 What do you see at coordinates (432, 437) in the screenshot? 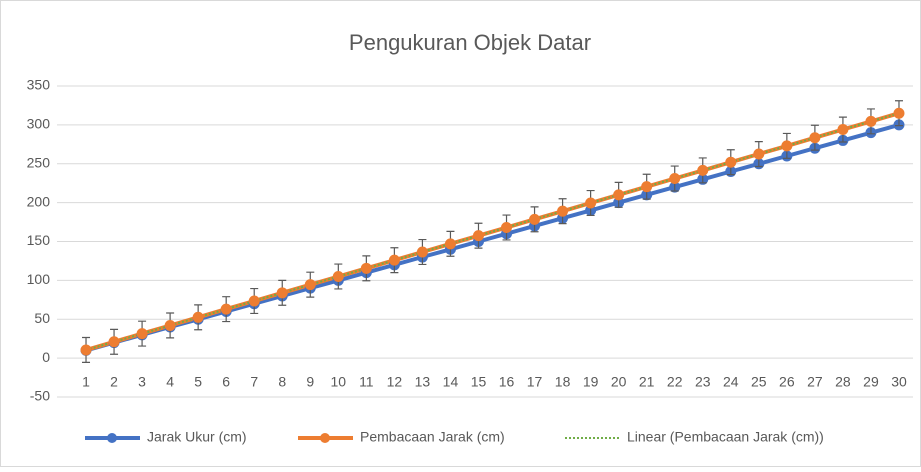
I see `legend-label: Pembacaan Jarak (cm)` at bounding box center [432, 437].